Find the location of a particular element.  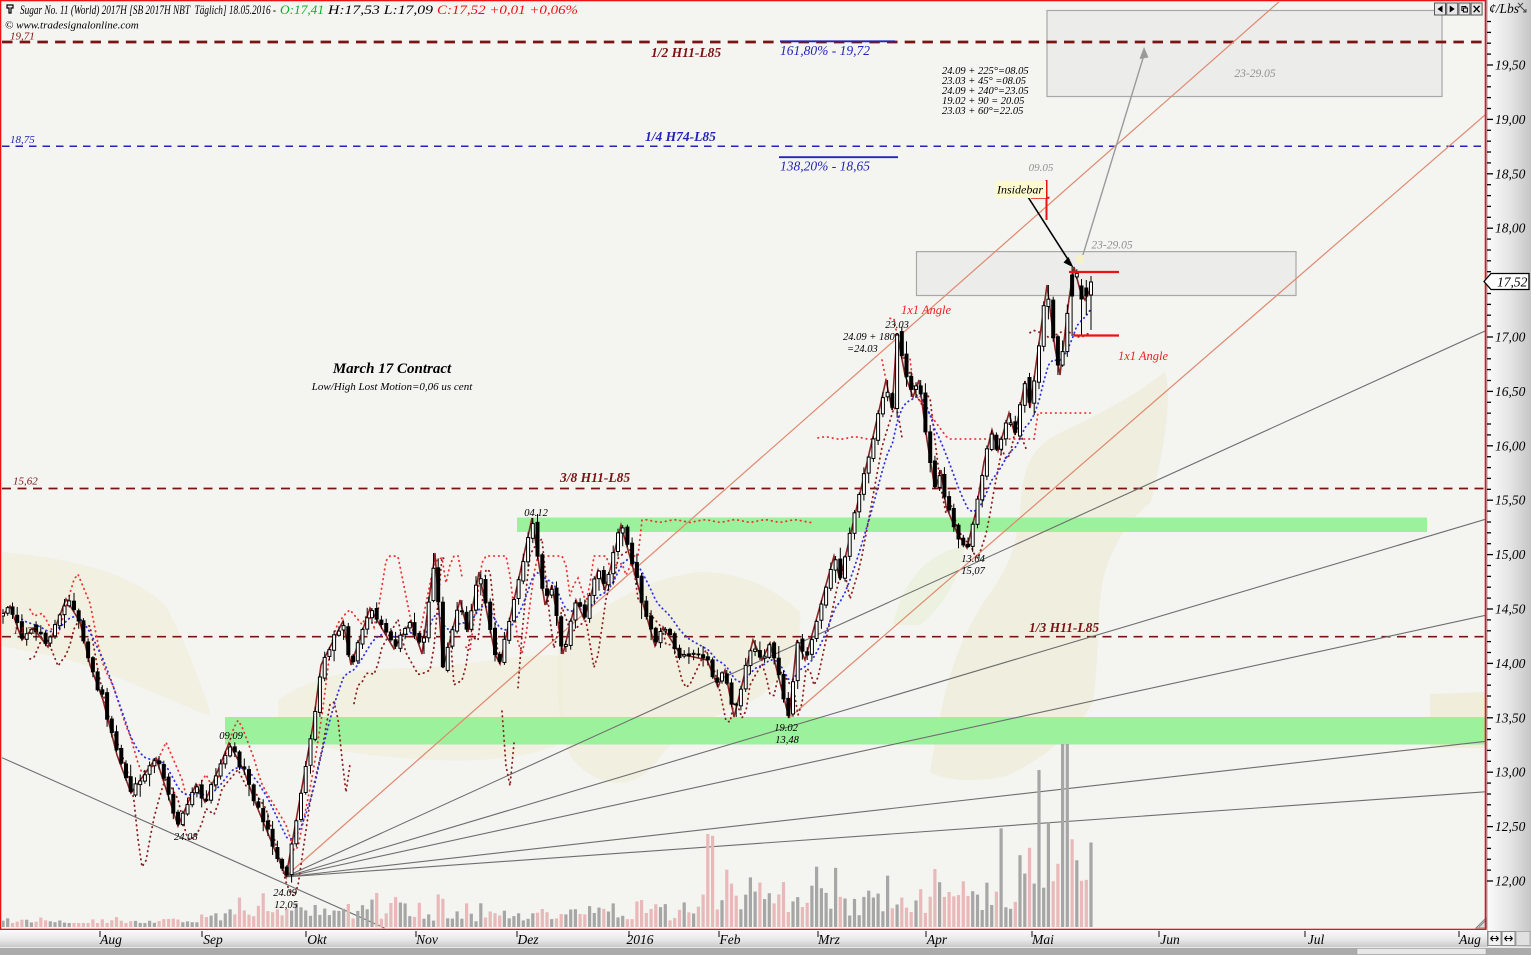

svg-text: 19,71 is located at coordinates (22, 37).